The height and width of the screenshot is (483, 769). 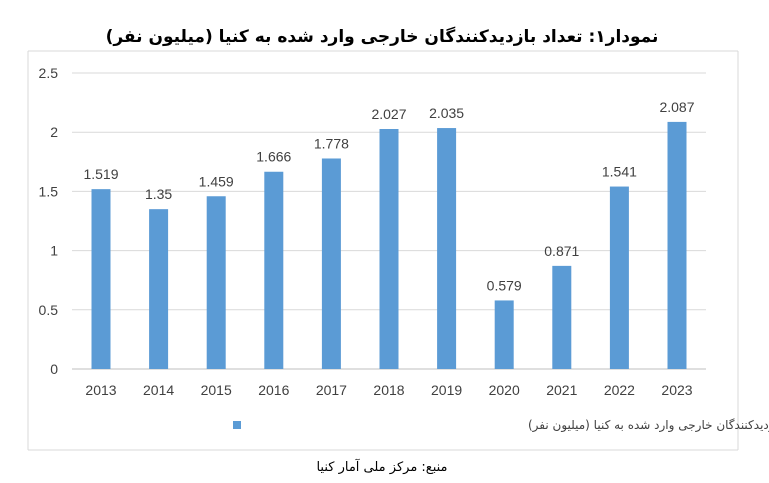 What do you see at coordinates (49, 191) in the screenshot?
I see `y-tick-label: 1.5` at bounding box center [49, 191].